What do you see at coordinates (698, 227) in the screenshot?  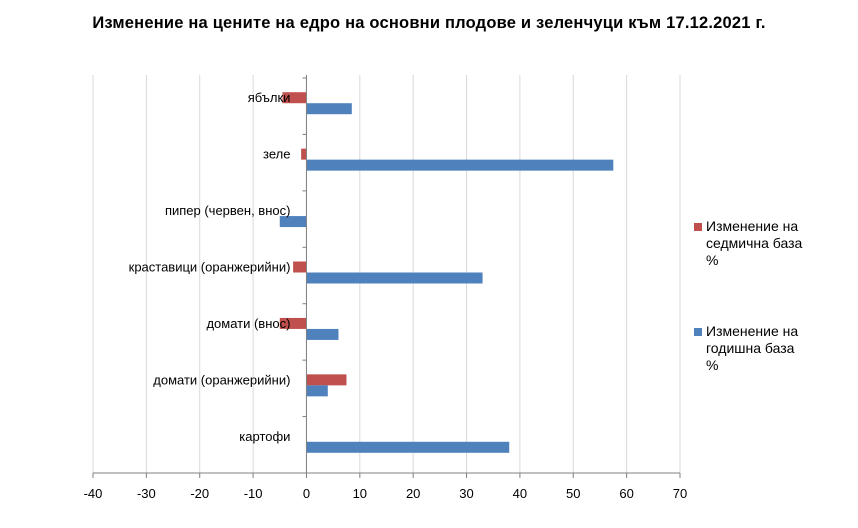 I see `legend-swatch-weekly` at bounding box center [698, 227].